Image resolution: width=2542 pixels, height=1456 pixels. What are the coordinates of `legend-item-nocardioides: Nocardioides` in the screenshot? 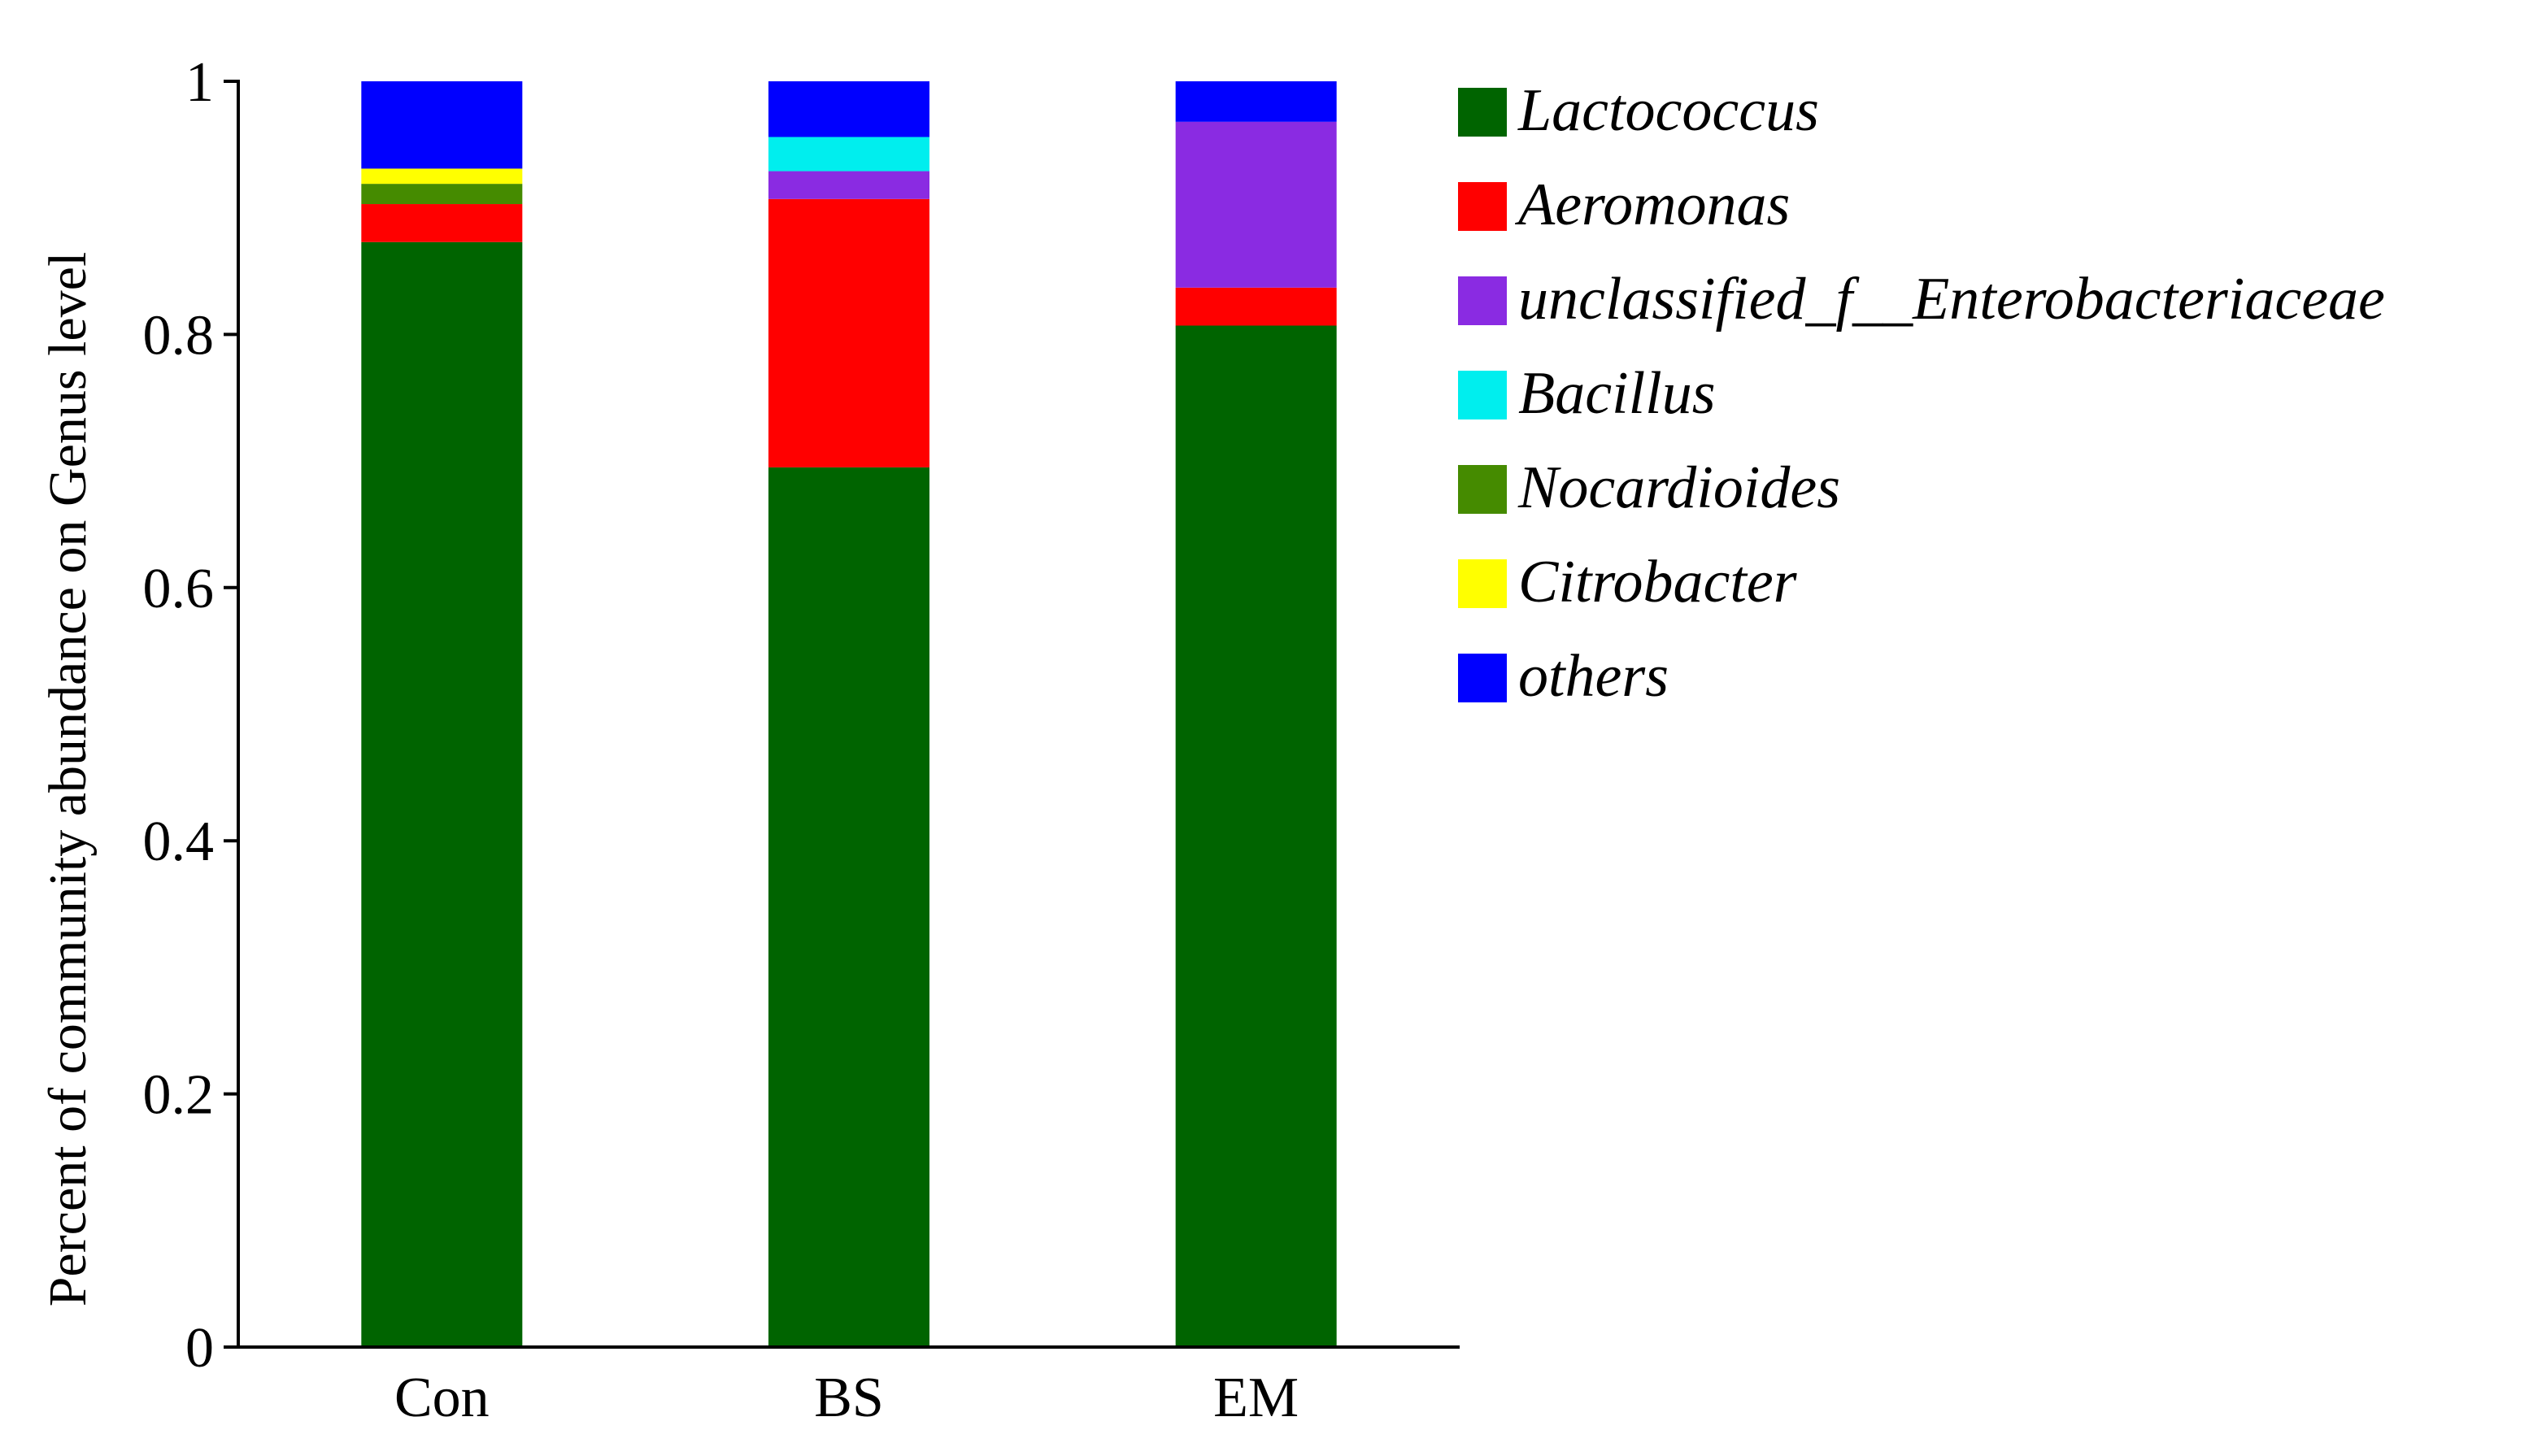 It's located at (1649, 487).